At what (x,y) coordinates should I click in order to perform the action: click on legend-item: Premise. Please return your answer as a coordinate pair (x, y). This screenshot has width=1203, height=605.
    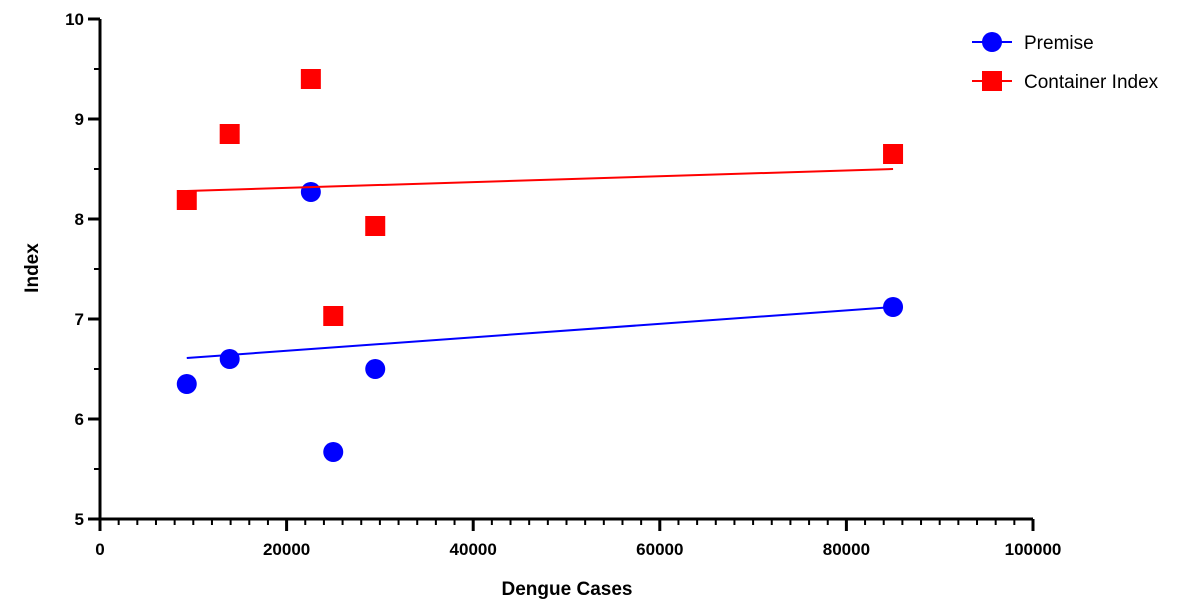
    Looking at the image, I should click on (1033, 43).